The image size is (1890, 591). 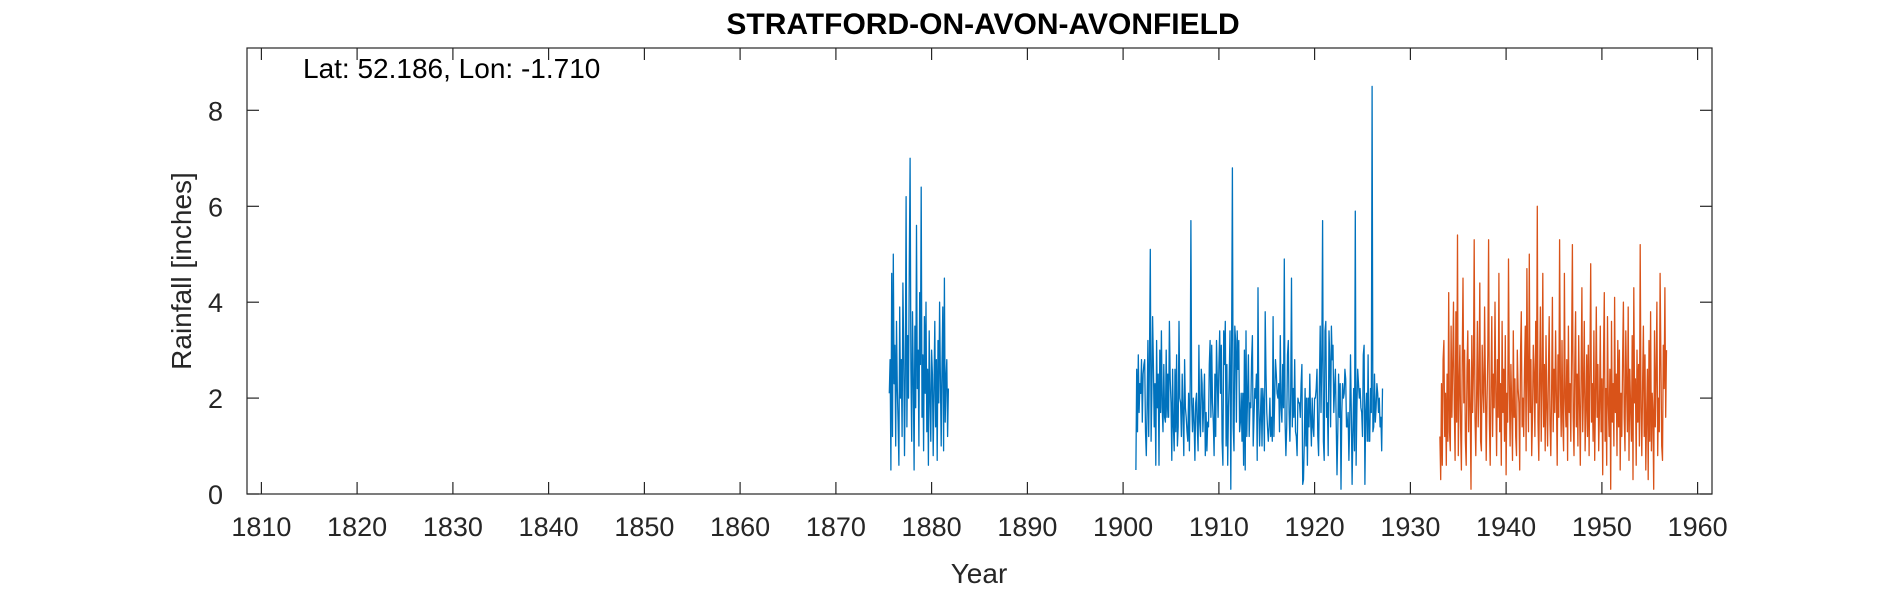 I want to click on x-tick-label: 1950, so click(x=1602, y=527).